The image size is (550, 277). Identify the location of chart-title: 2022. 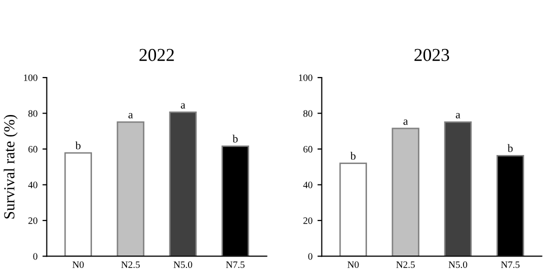
(156, 55).